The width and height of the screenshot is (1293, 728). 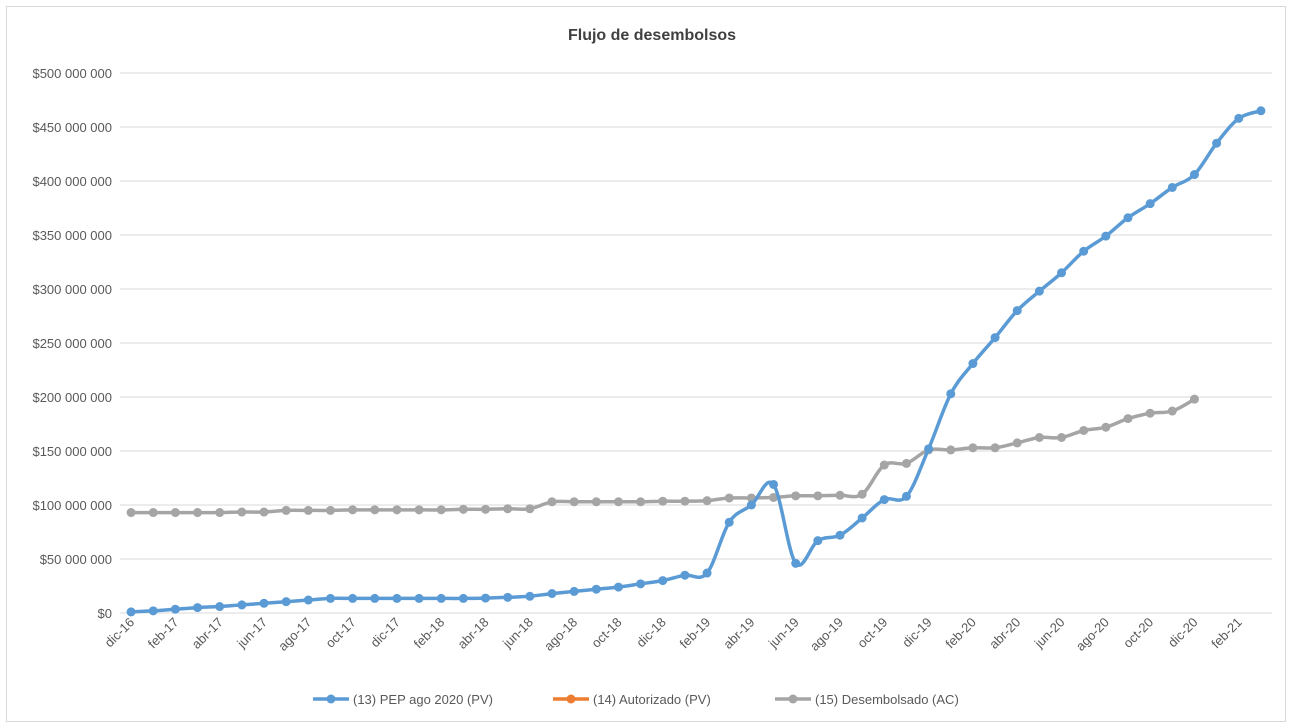 I want to click on x-tick-label: abr-17, so click(x=207, y=633).